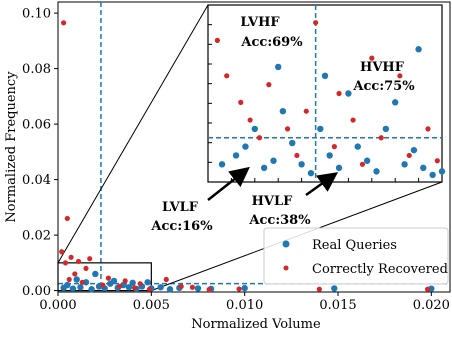 The width and height of the screenshot is (452, 337). I want to click on y-tick-label: 0.02, so click(36, 236).